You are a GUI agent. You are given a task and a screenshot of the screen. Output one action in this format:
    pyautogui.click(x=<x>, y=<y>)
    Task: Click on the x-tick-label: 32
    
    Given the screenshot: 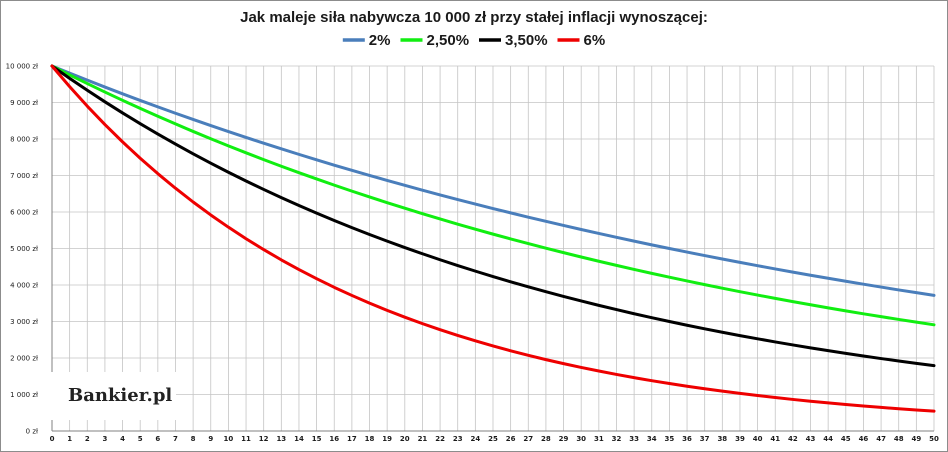 What is the action you would take?
    pyautogui.click(x=617, y=439)
    